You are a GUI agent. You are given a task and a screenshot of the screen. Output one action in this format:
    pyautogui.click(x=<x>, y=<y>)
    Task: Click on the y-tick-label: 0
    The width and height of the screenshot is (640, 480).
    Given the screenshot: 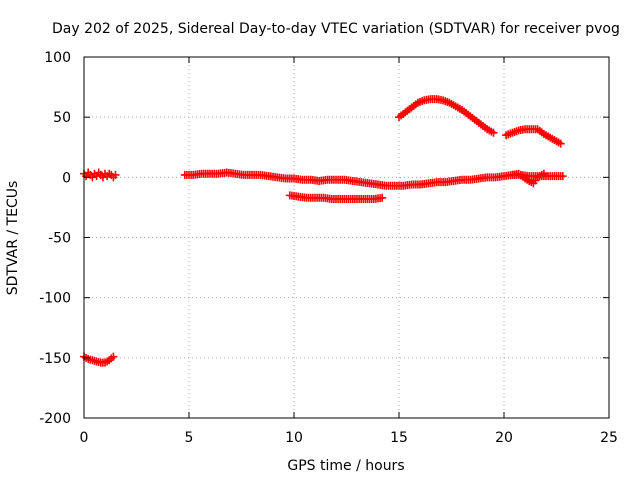 What is the action you would take?
    pyautogui.click(x=66, y=178)
    